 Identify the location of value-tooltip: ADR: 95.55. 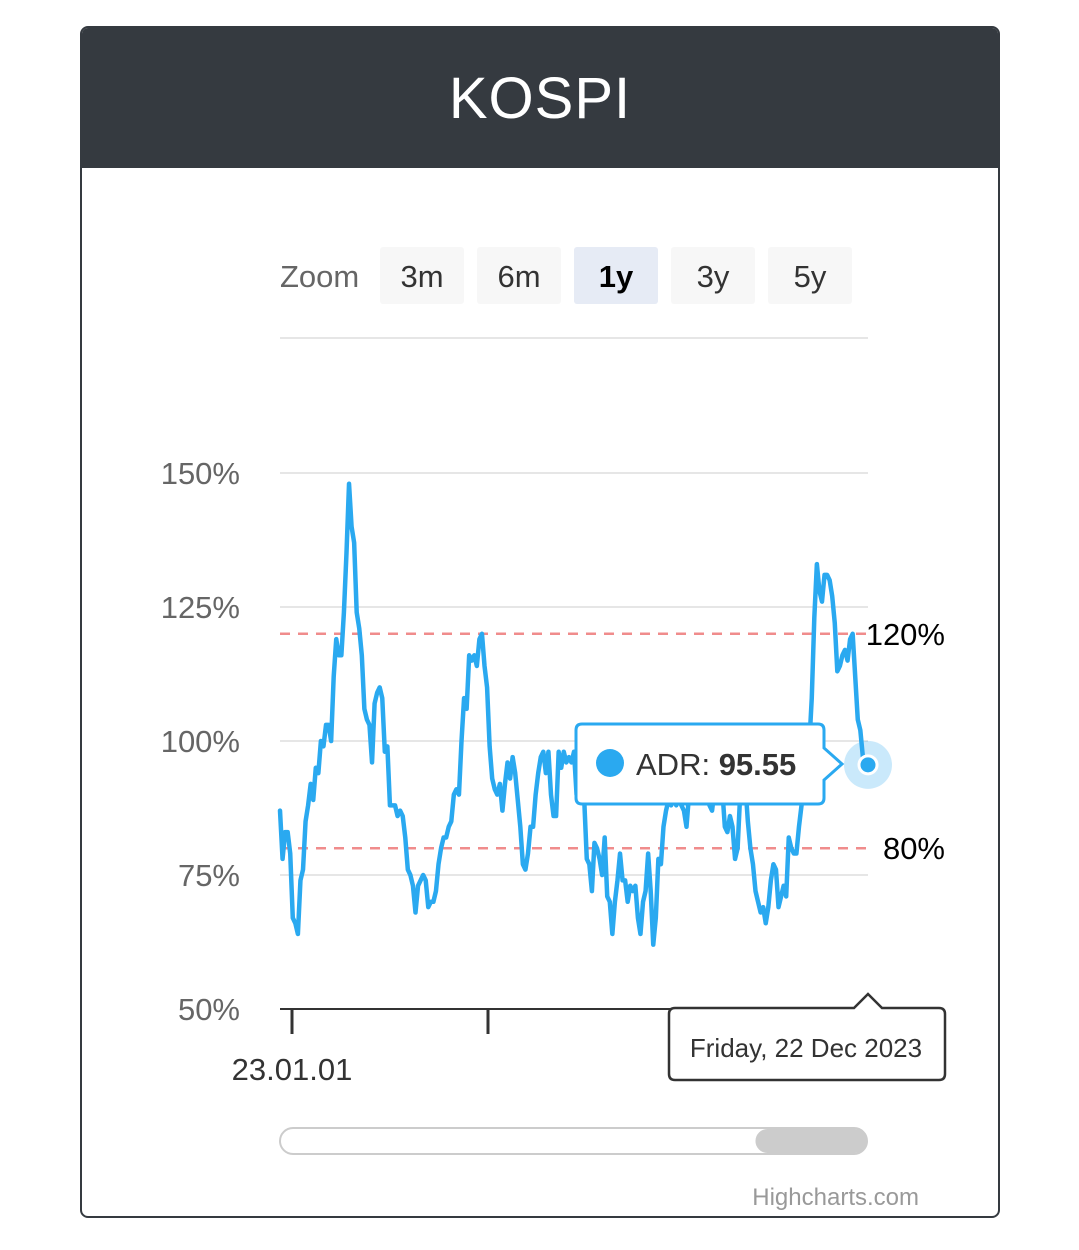
(709, 764).